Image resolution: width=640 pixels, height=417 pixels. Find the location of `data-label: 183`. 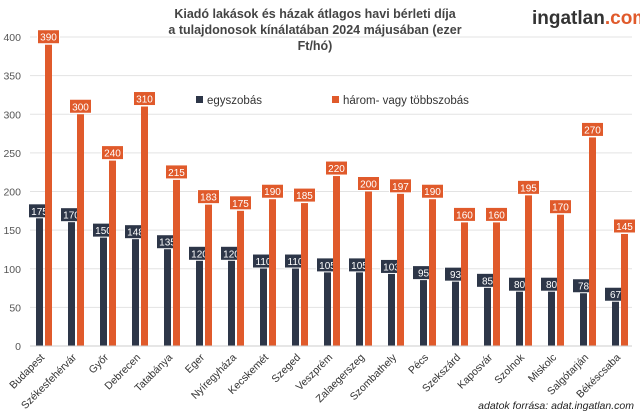

data-label: 183 is located at coordinates (208, 198).